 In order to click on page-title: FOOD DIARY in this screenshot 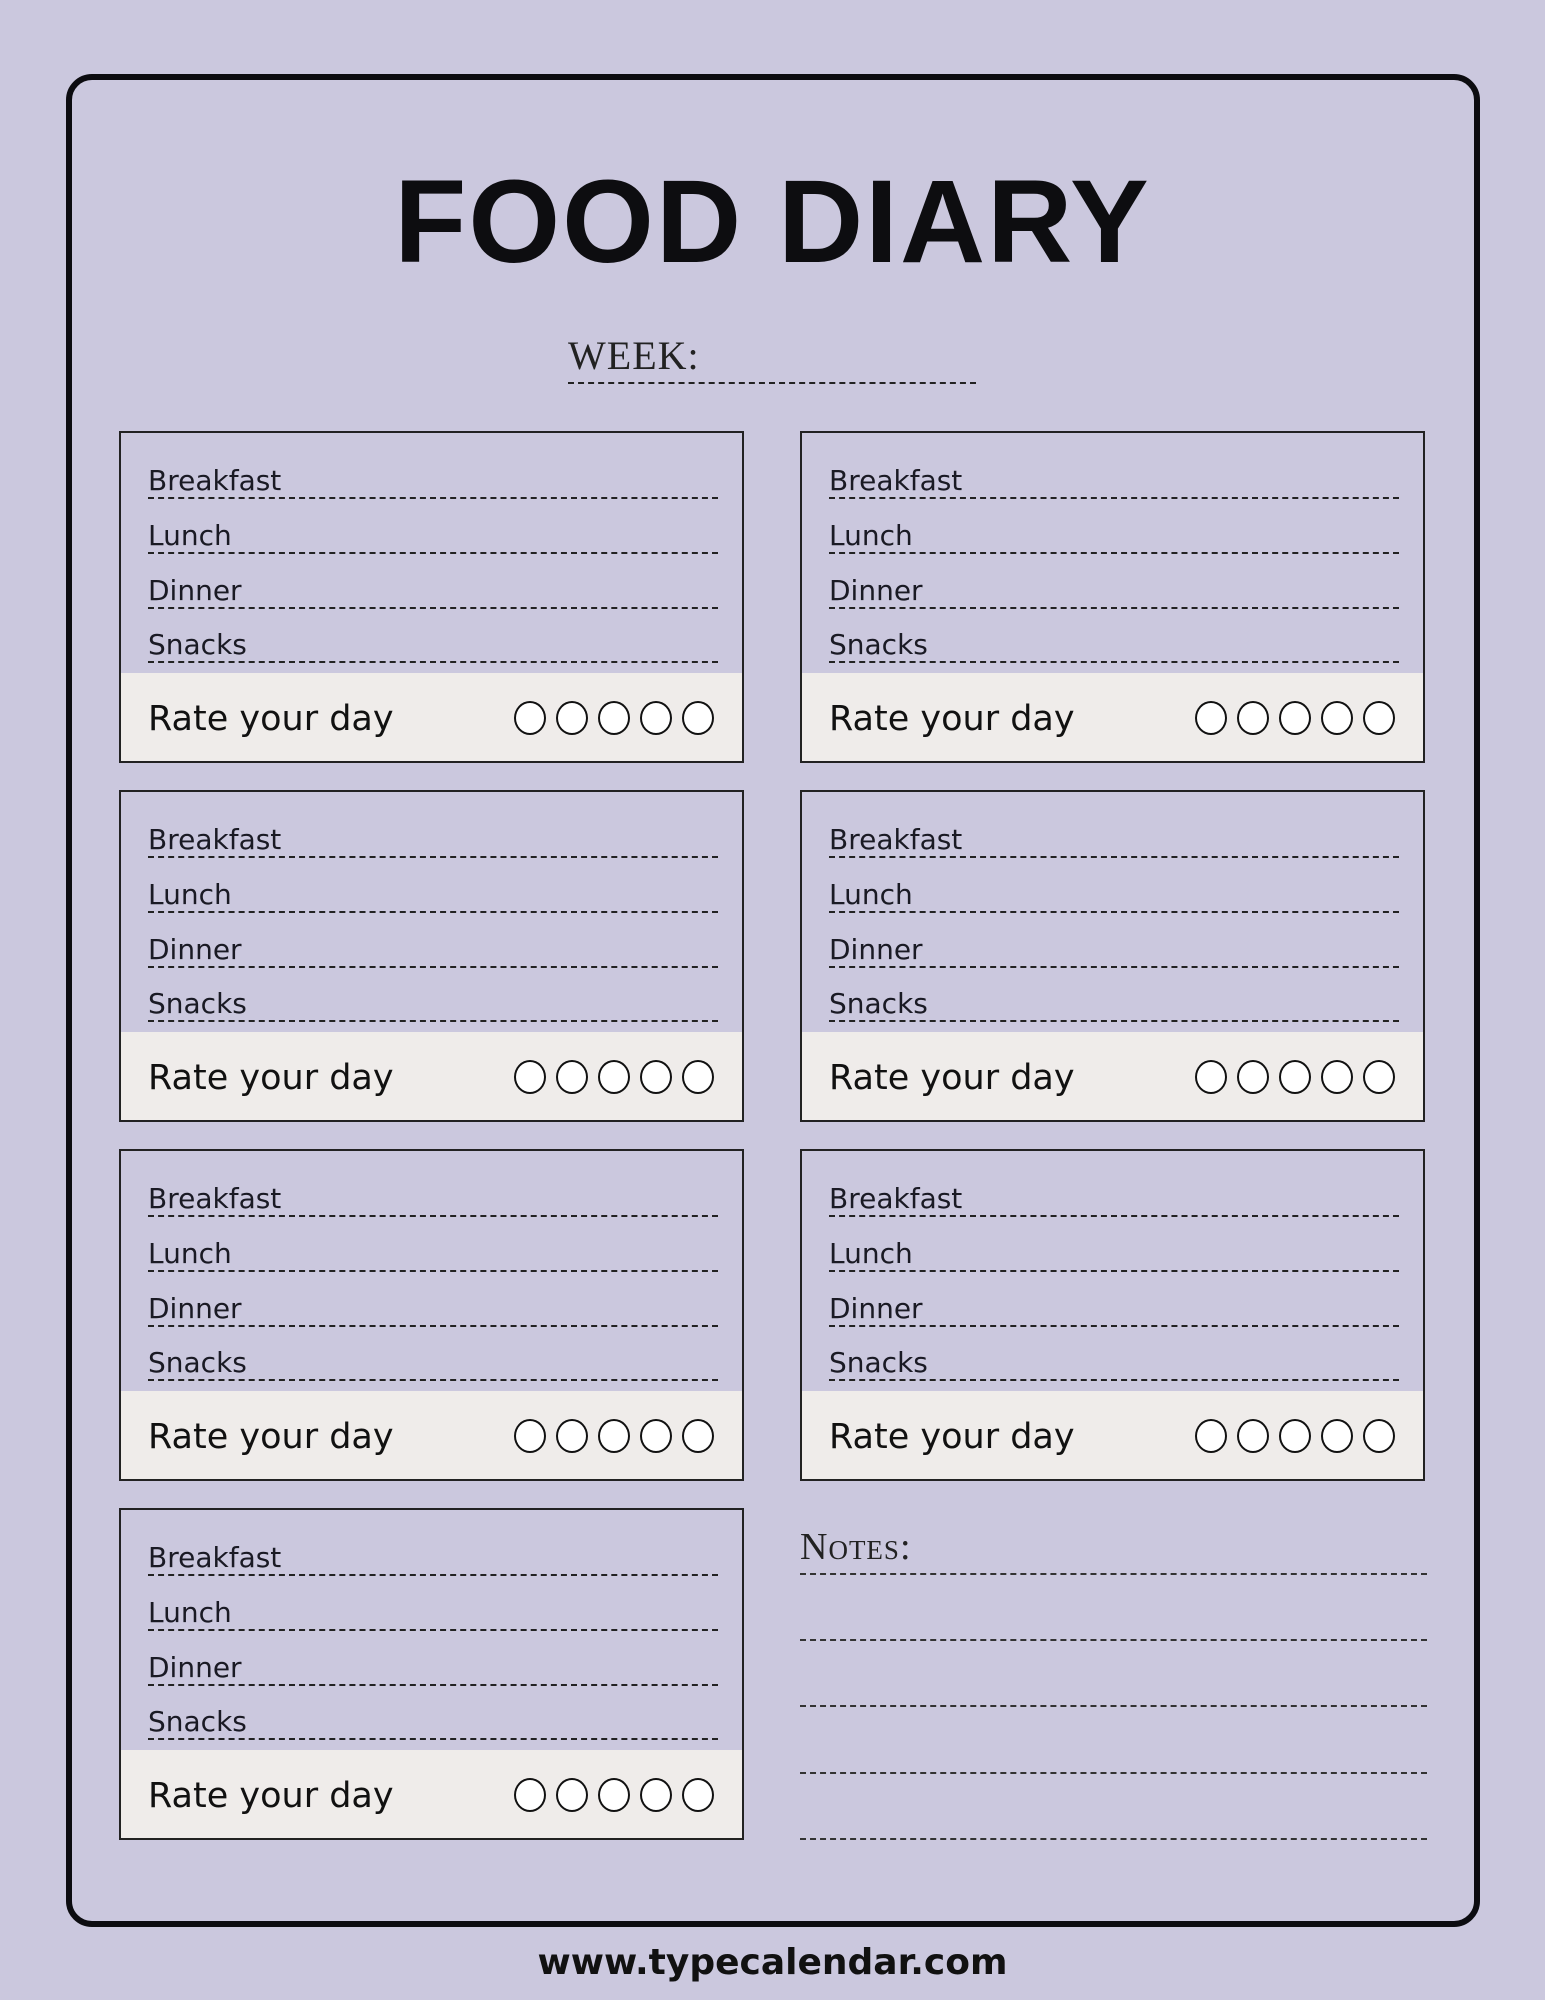, I will do `click(772, 222)`.